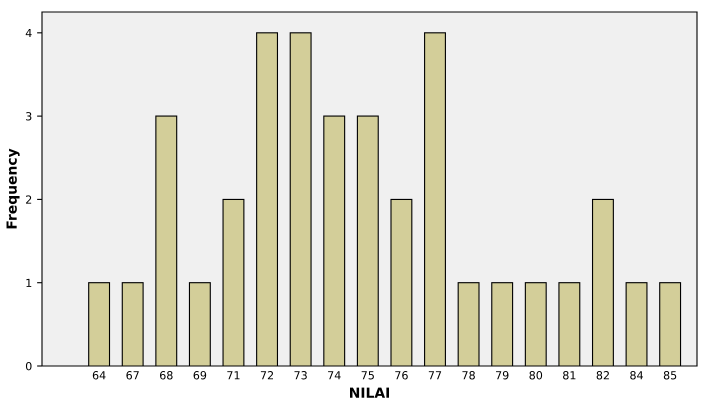  Describe the element at coordinates (300, 375) in the screenshot. I see `x-tick-label: 73` at that location.